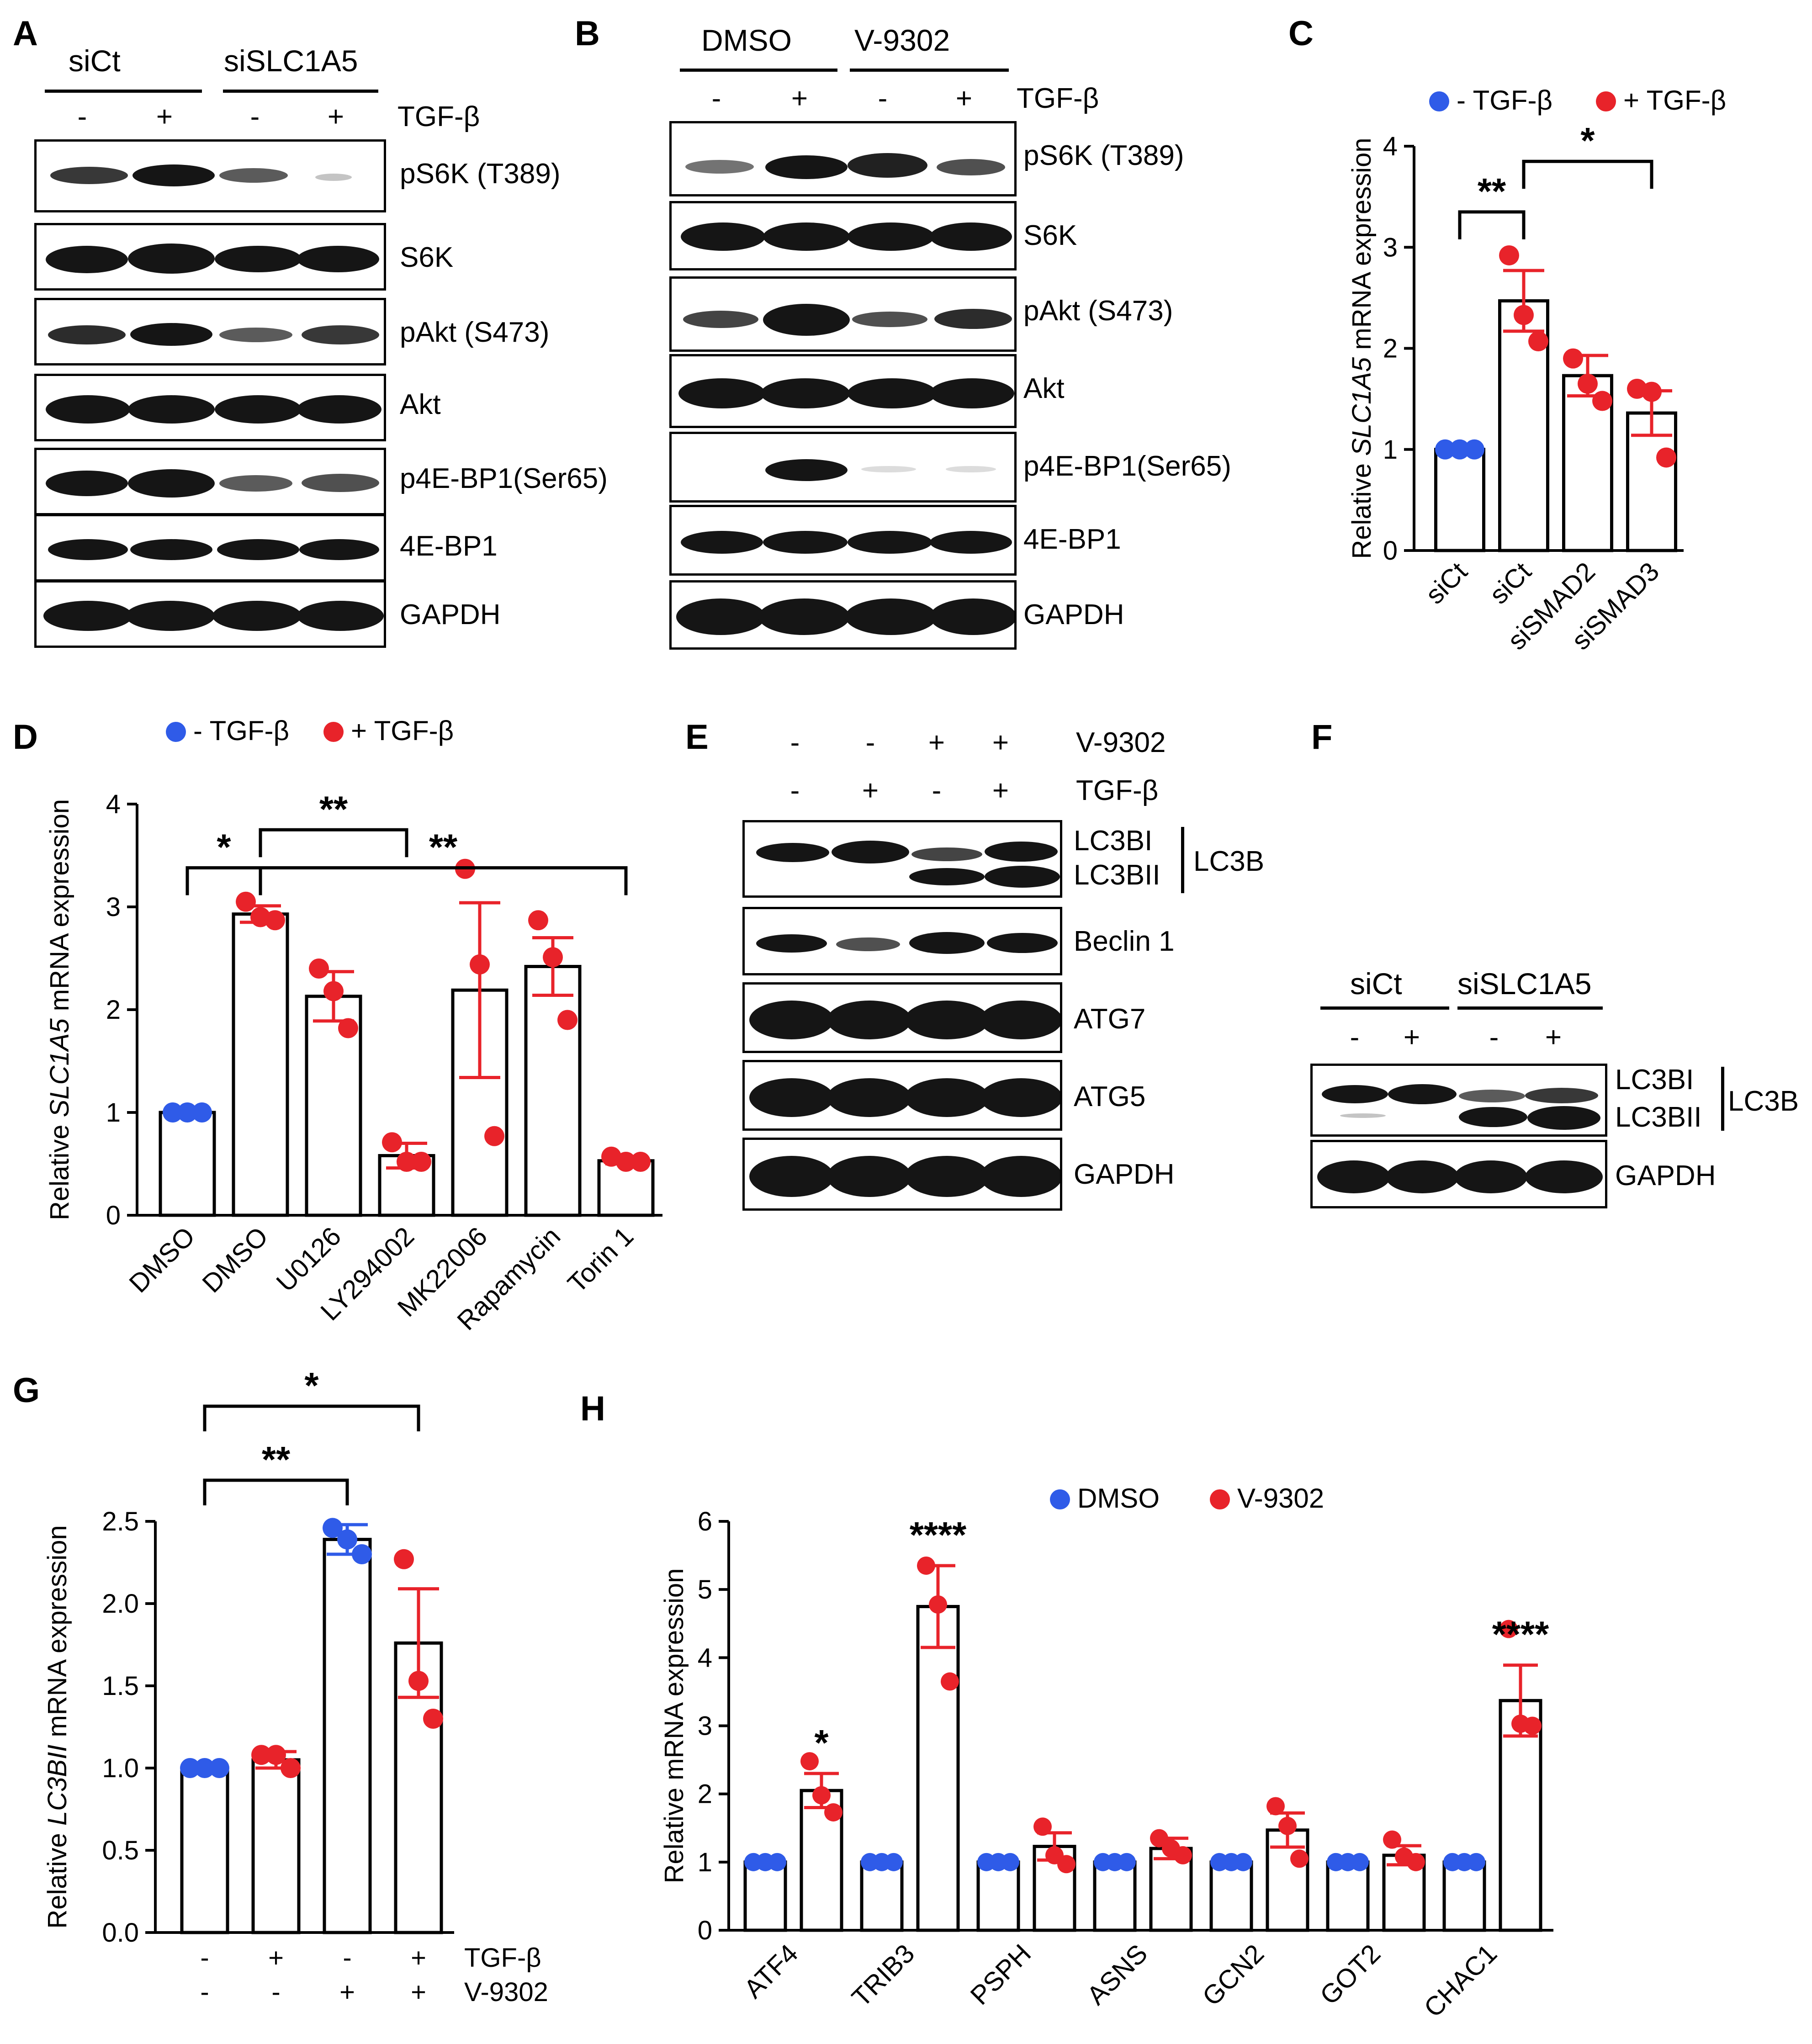 The width and height of the screenshot is (1812, 2044). What do you see at coordinates (1376, 984) in the screenshot?
I see `group-label-sict: siCt` at bounding box center [1376, 984].